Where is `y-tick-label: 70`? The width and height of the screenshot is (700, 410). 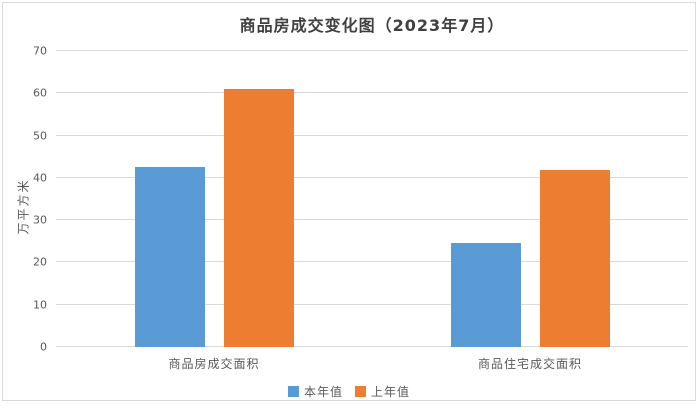 y-tick-label: 70 is located at coordinates (40, 51).